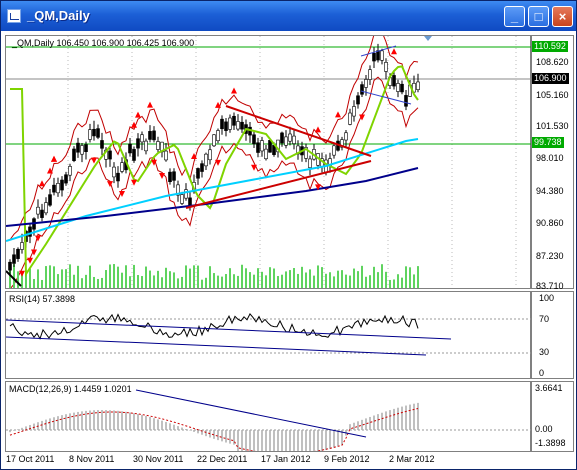  Describe the element at coordinates (42, 299) in the screenshot. I see `rsi-header: RSI(14) 57.3898` at that location.